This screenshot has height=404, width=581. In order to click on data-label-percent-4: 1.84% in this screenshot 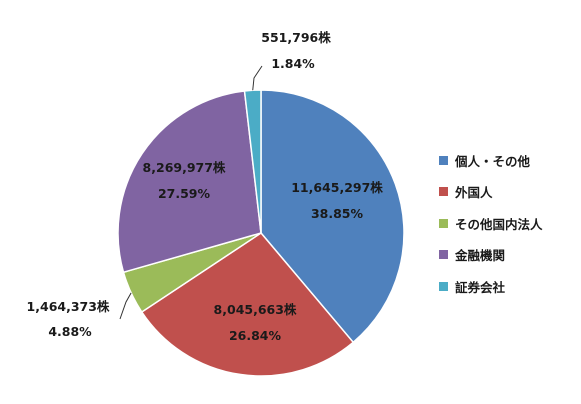, I will do `click(293, 63)`.